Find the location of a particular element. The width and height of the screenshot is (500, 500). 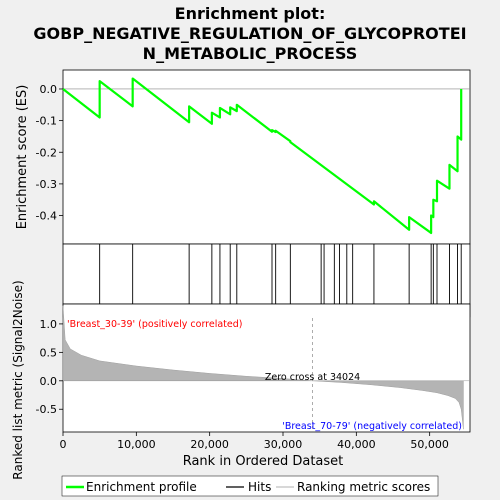

zero-cross-label: Zero cross at 34024 is located at coordinates (312, 377).